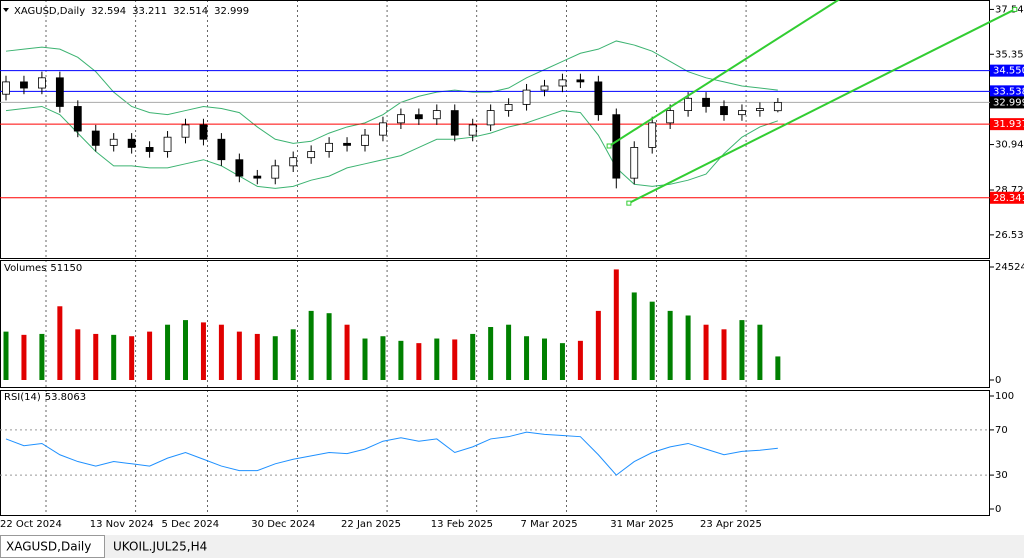  What do you see at coordinates (1001, 430) in the screenshot?
I see `y-tick-label: 70` at bounding box center [1001, 430].